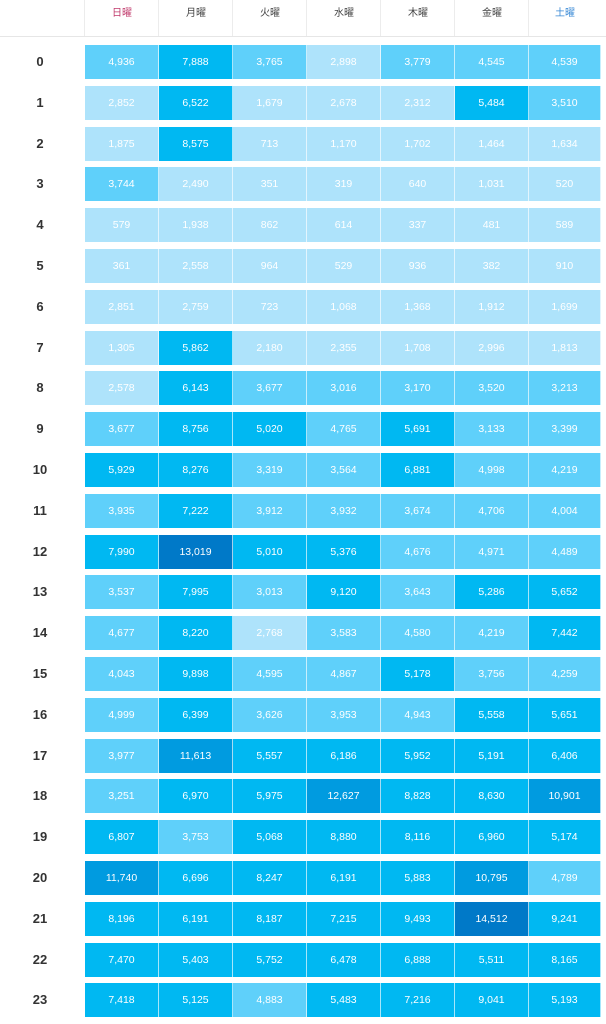 This screenshot has width=606, height=1024. I want to click on heatmap-cell-h16-d0: 4,999, so click(122, 714).